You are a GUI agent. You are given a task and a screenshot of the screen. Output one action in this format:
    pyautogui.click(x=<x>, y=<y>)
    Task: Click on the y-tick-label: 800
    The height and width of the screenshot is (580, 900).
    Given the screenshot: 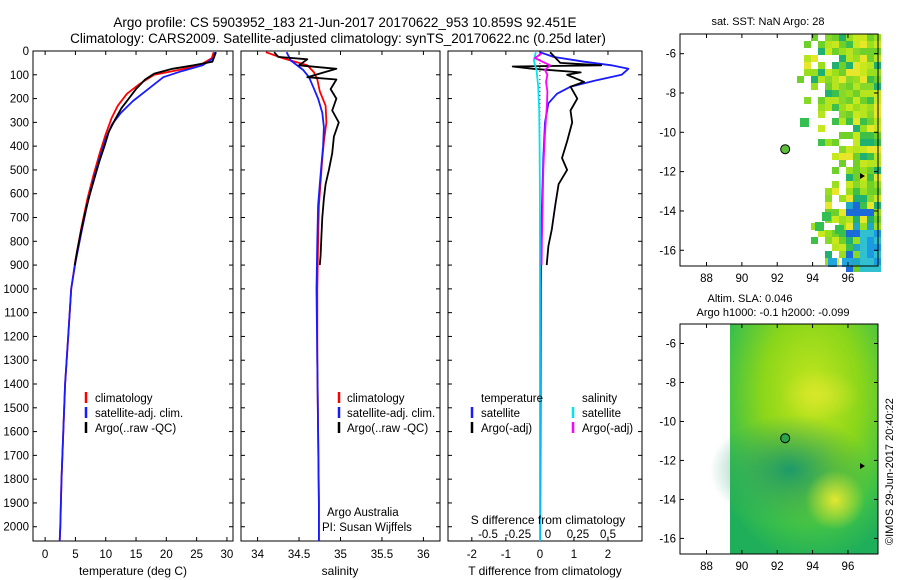 What is the action you would take?
    pyautogui.click(x=19, y=242)
    